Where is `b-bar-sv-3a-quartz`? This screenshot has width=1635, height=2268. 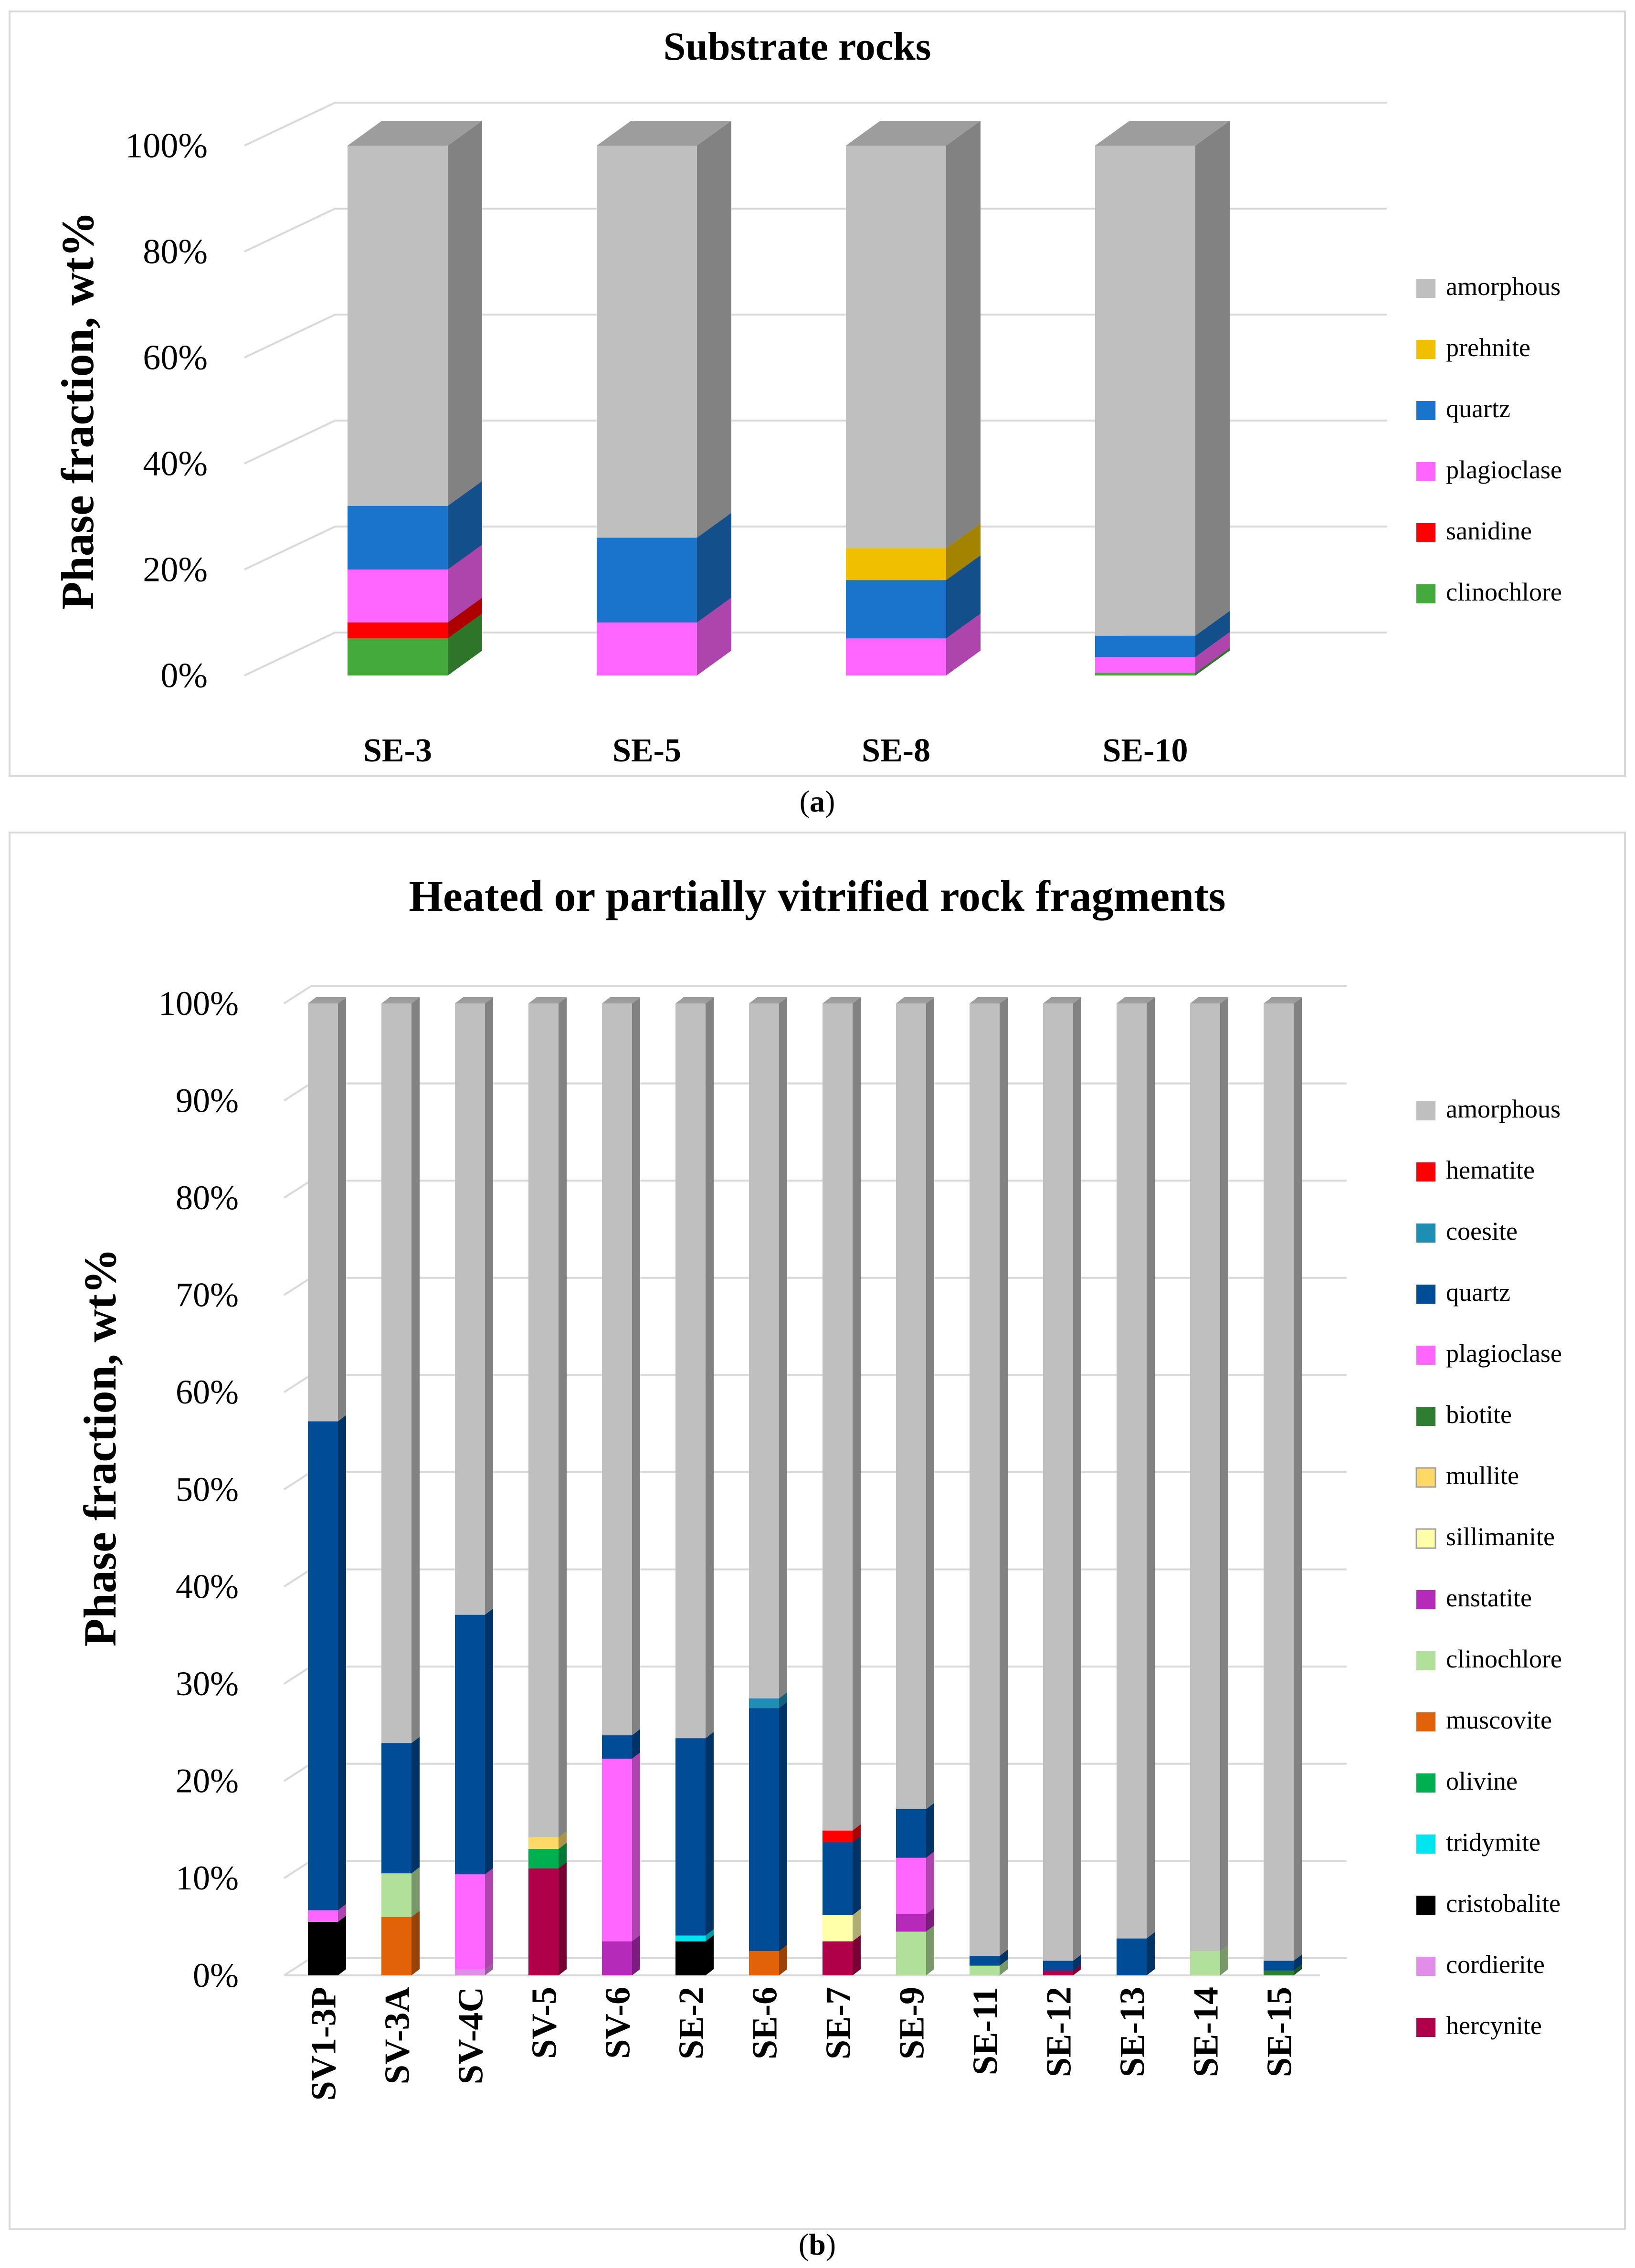 b-bar-sv-3a-quartz is located at coordinates (400, 1805).